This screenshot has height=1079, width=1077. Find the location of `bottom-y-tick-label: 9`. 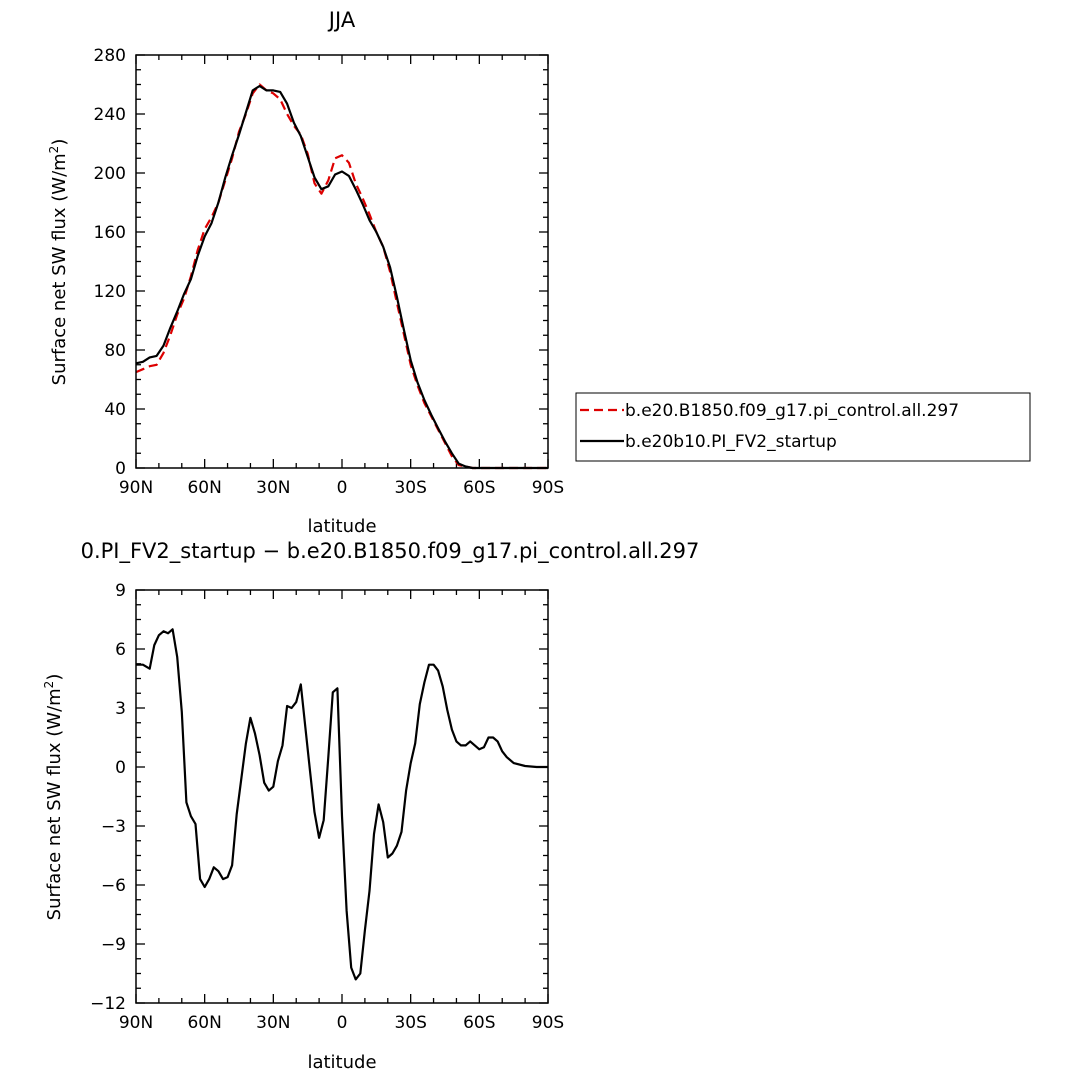

bottom-y-tick-label: 9 is located at coordinates (120, 591).